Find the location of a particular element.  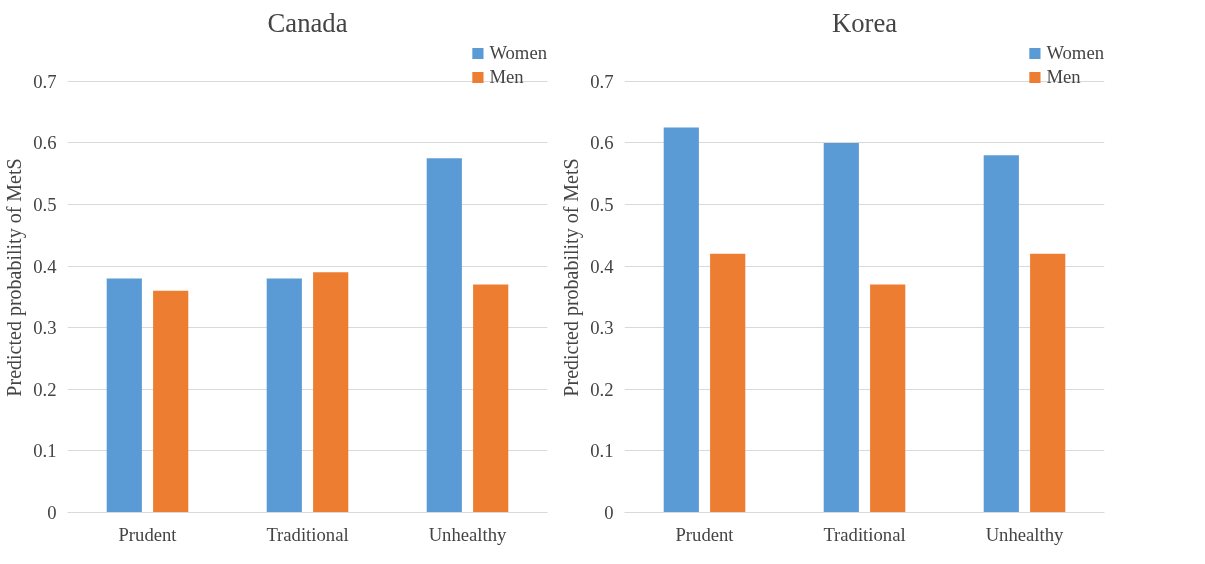

chart-title: Korea is located at coordinates (864, 22).